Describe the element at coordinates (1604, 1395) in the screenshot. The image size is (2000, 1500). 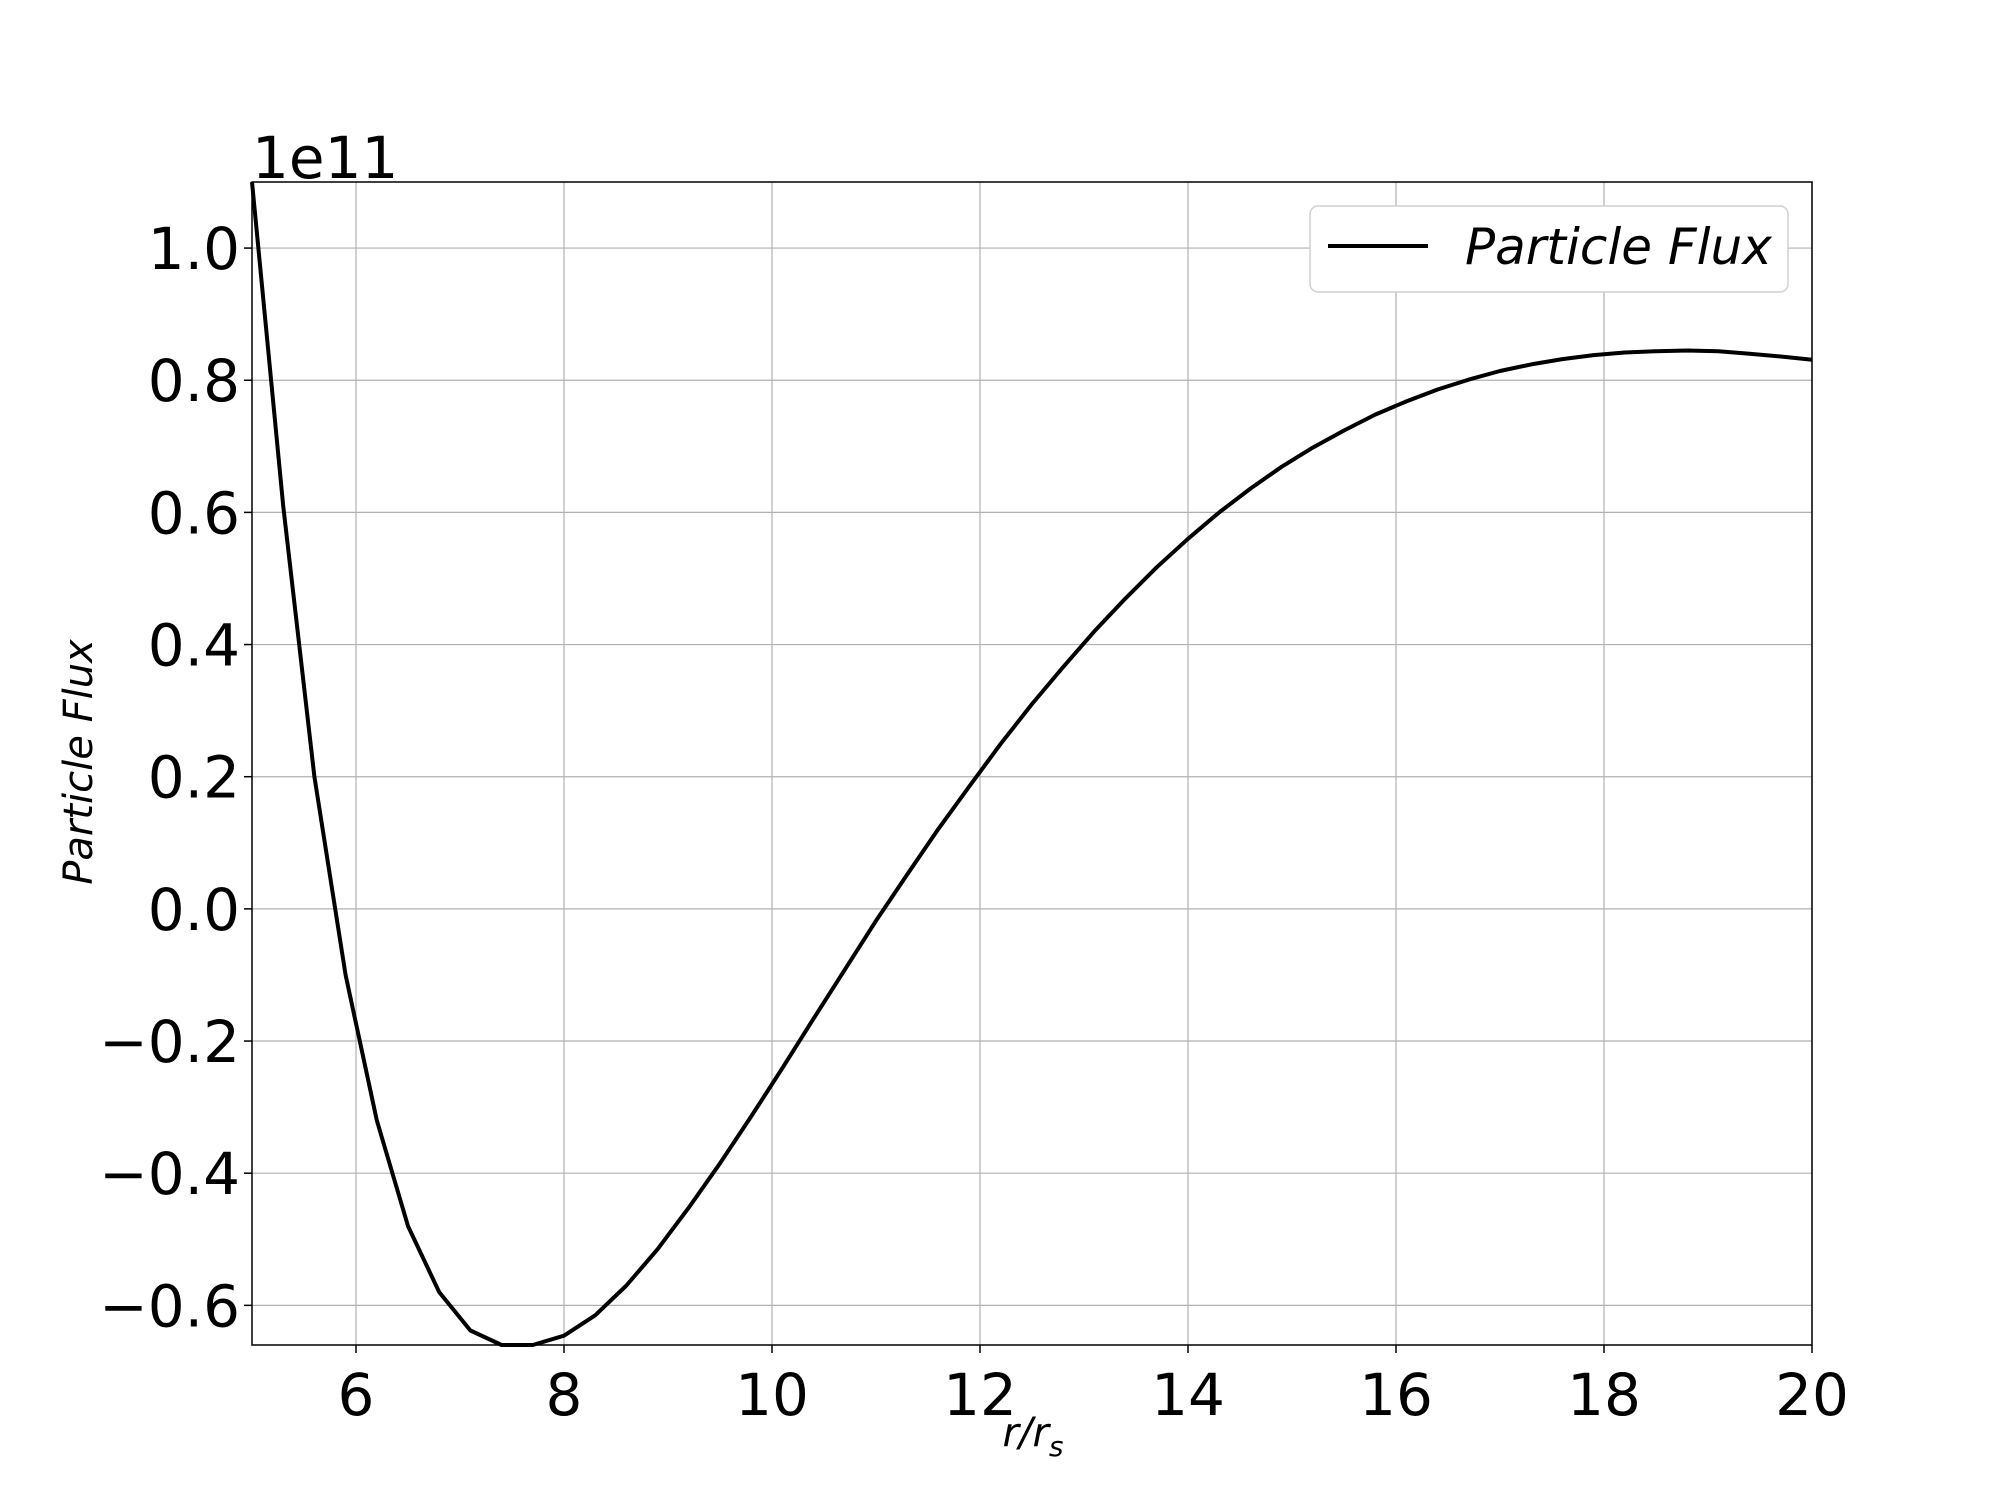
I see `x-tick-label: 18` at that location.